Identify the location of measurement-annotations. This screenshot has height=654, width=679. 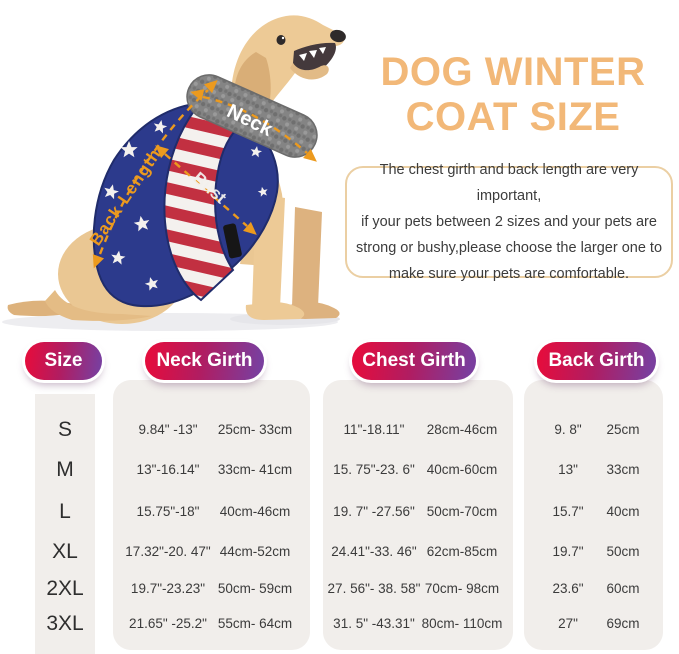
(203, 172).